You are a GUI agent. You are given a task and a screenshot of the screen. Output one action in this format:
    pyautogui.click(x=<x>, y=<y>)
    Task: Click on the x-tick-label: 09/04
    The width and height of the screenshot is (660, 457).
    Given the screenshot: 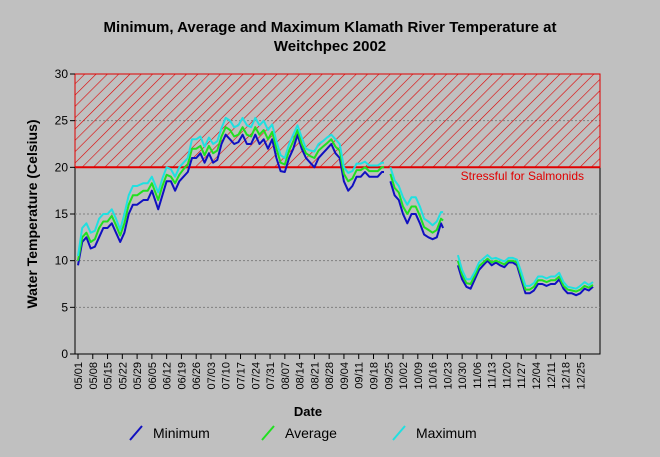 What is the action you would take?
    pyautogui.click(x=345, y=376)
    